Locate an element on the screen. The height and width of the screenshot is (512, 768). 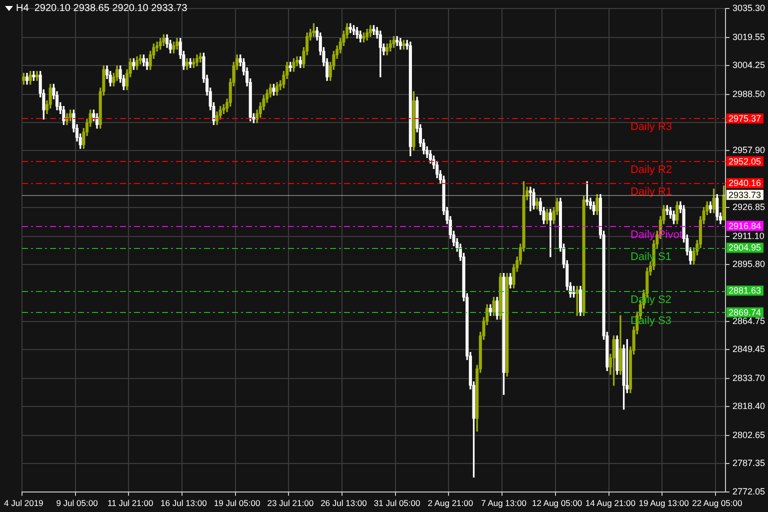
y-tick-label: 2988.50 is located at coordinates (749, 93).